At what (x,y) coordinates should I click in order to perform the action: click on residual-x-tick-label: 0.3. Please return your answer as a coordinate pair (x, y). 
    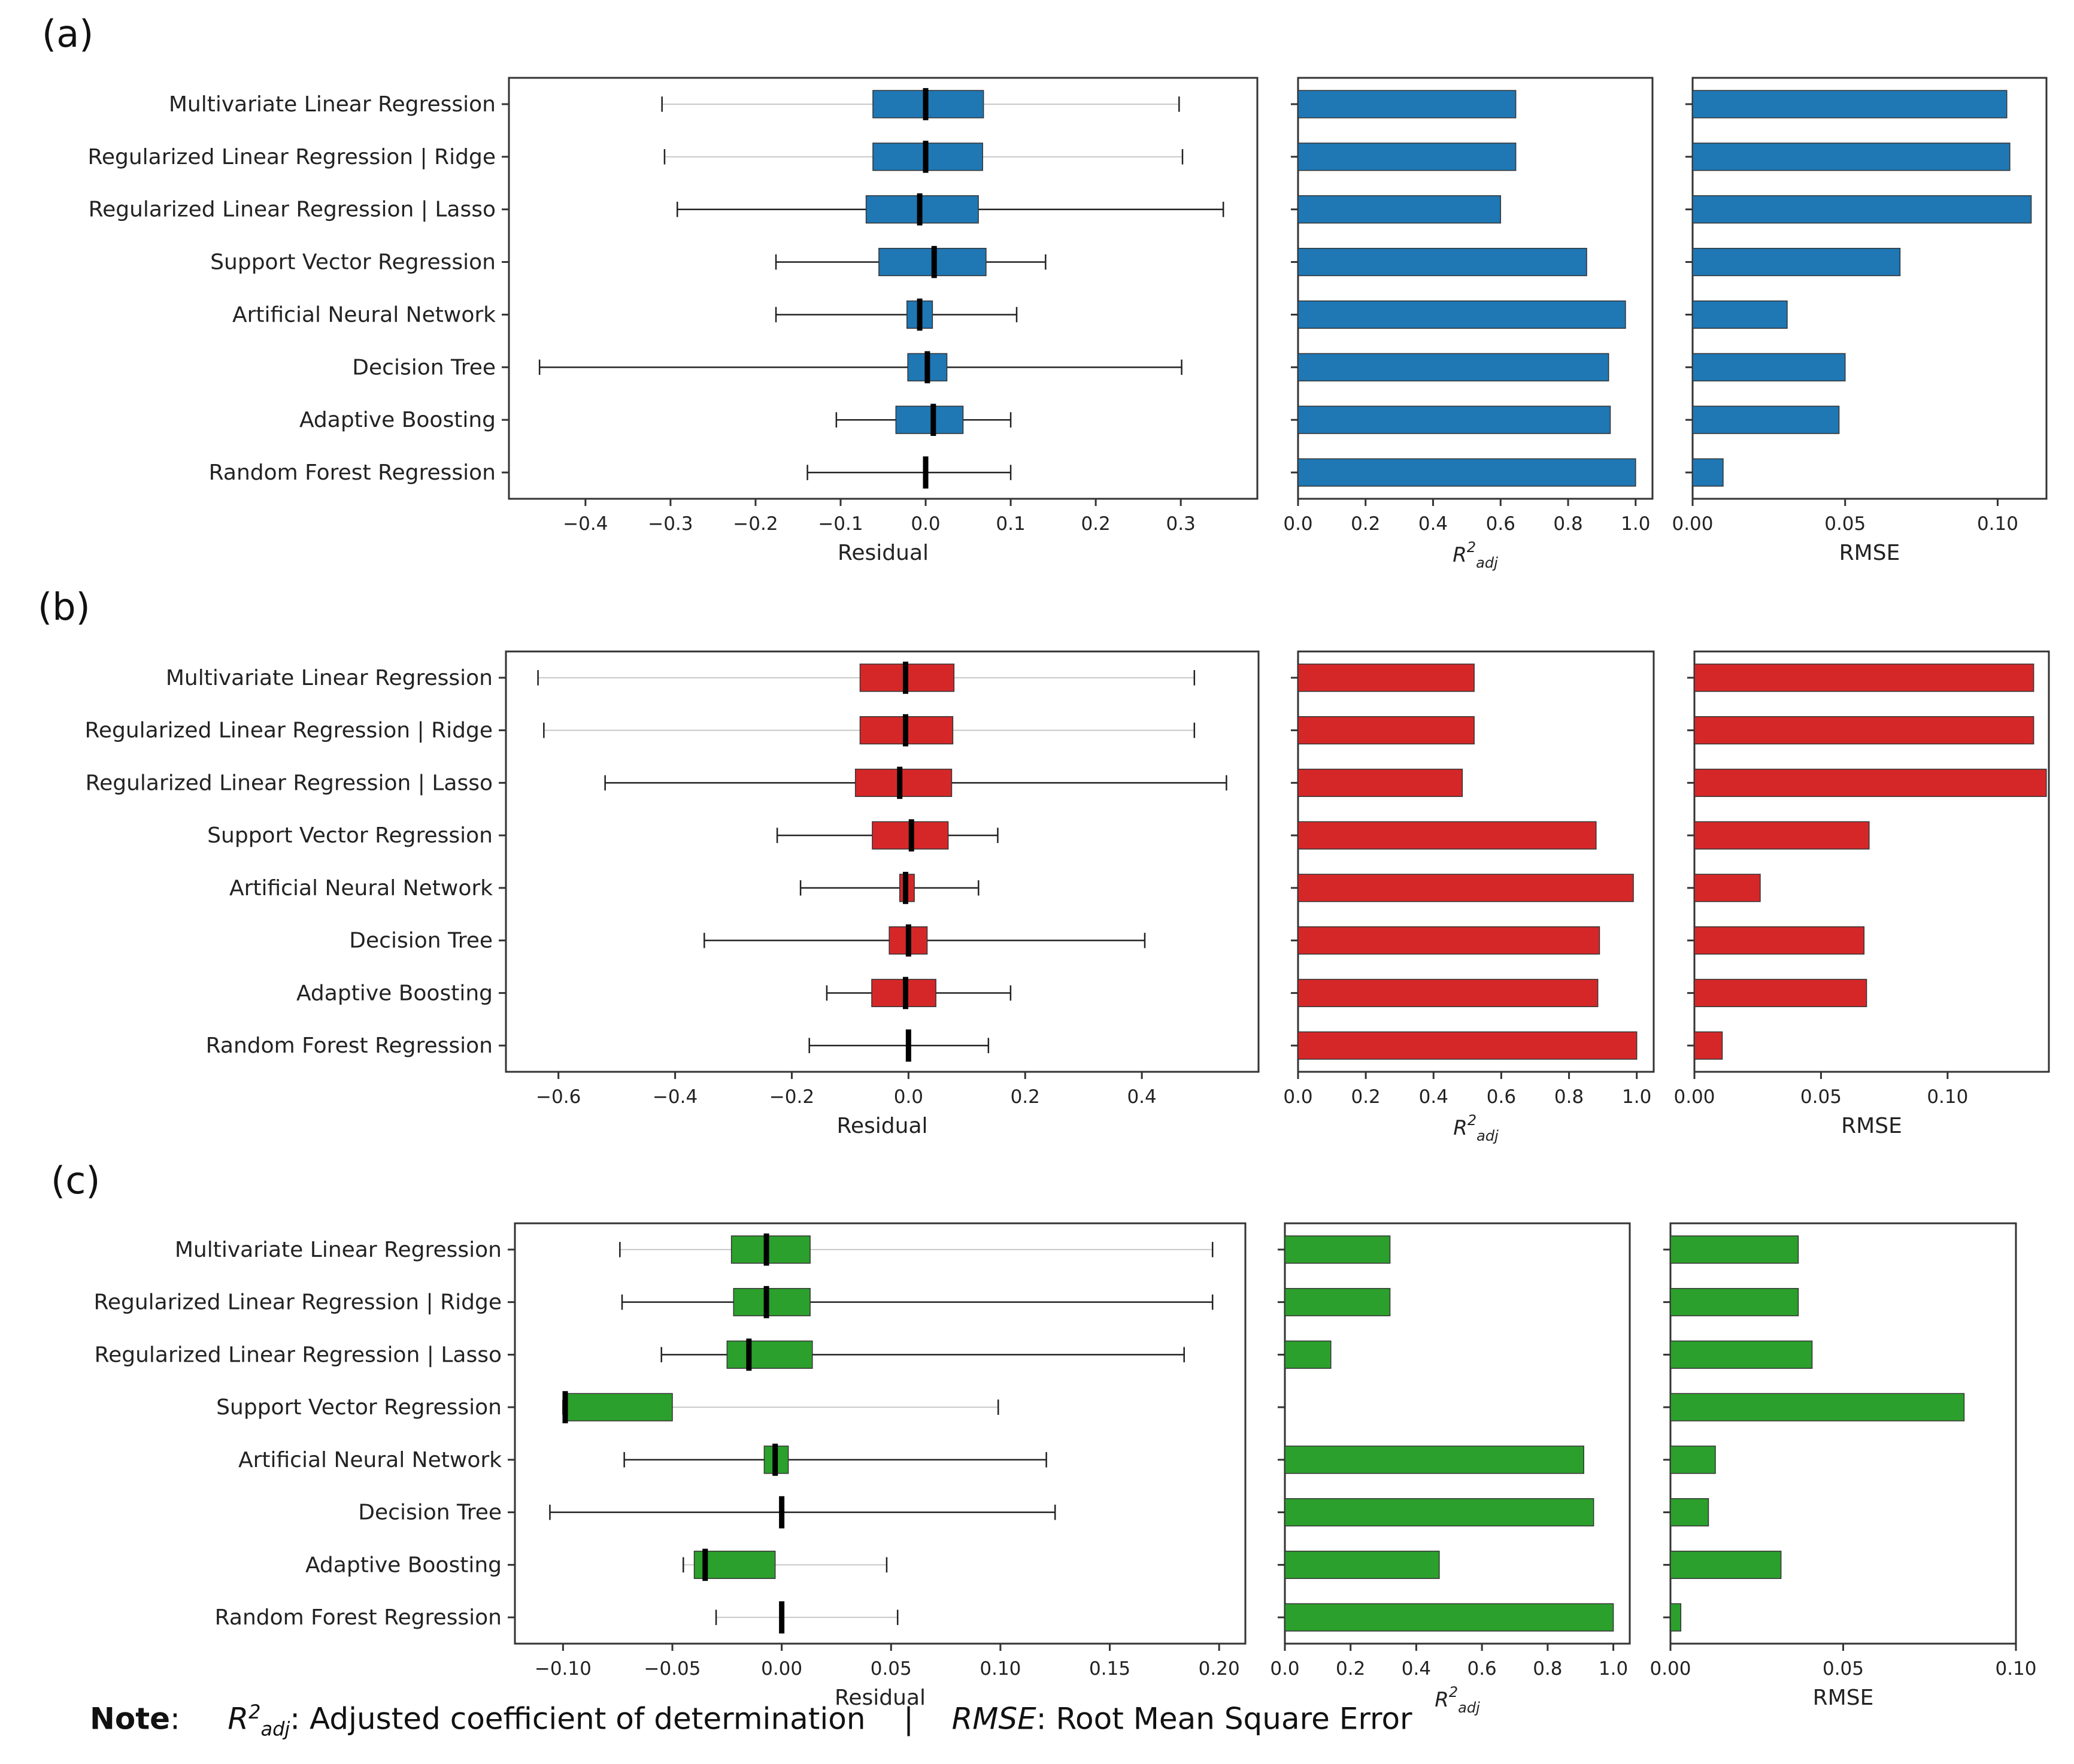
    Looking at the image, I should click on (1181, 524).